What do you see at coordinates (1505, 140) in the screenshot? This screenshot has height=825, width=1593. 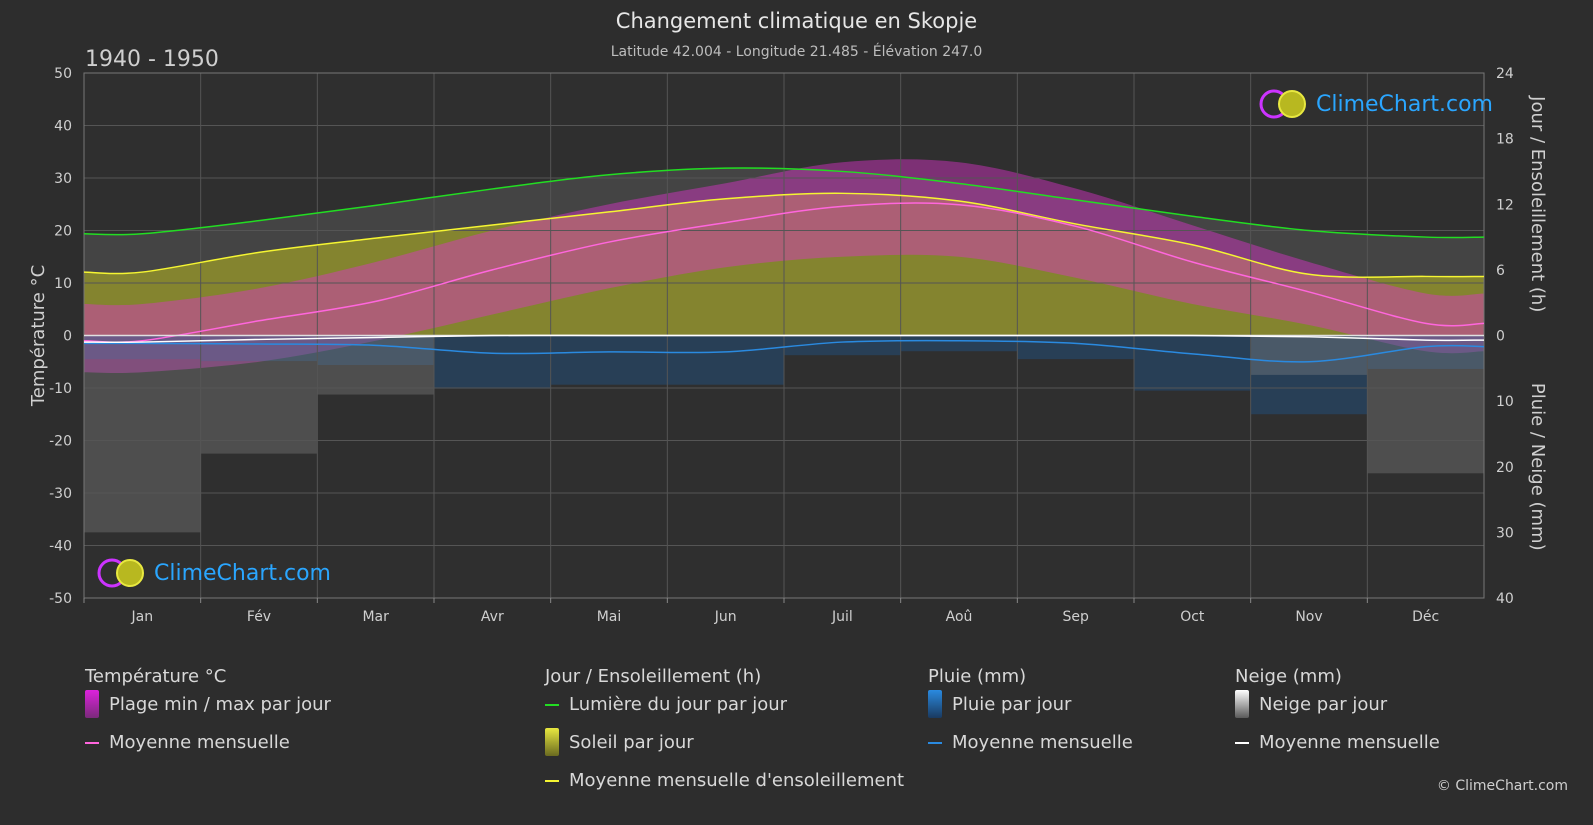 I see `y2-tick-label: 18` at bounding box center [1505, 140].